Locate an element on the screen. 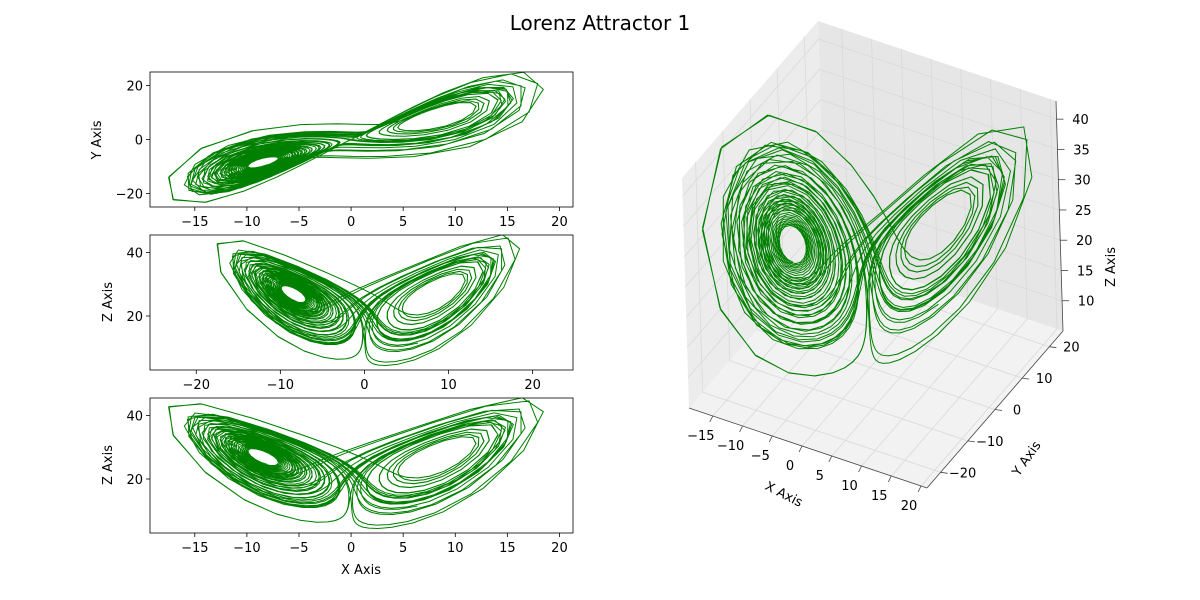 Image resolution: width=1200 pixels, height=600 pixels. xz-plot-frame is located at coordinates (361, 302).